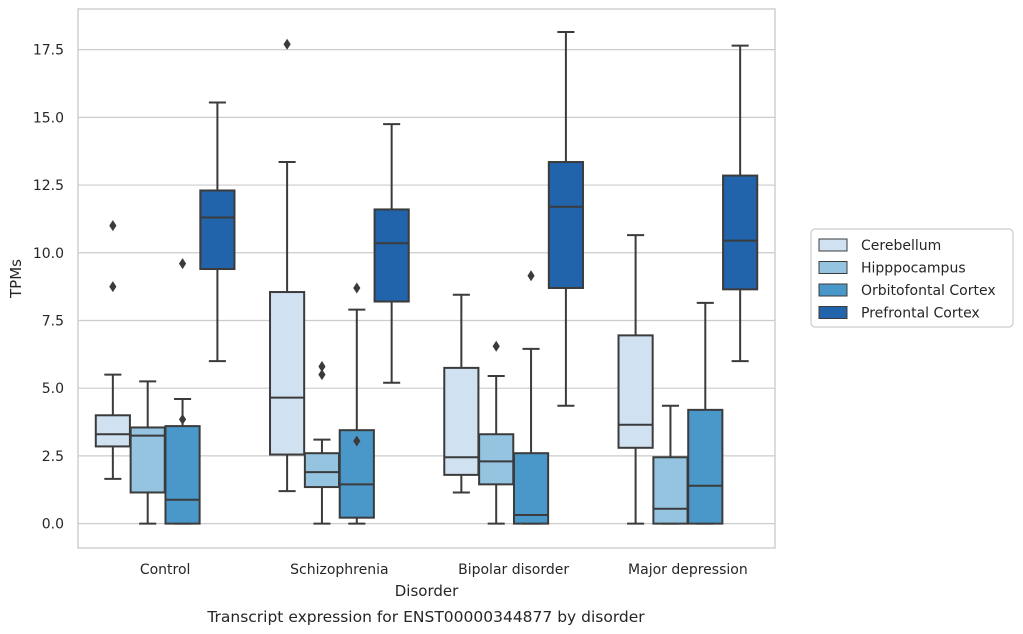  What do you see at coordinates (48, 254) in the screenshot?
I see `y-tick-label: 10.0` at bounding box center [48, 254].